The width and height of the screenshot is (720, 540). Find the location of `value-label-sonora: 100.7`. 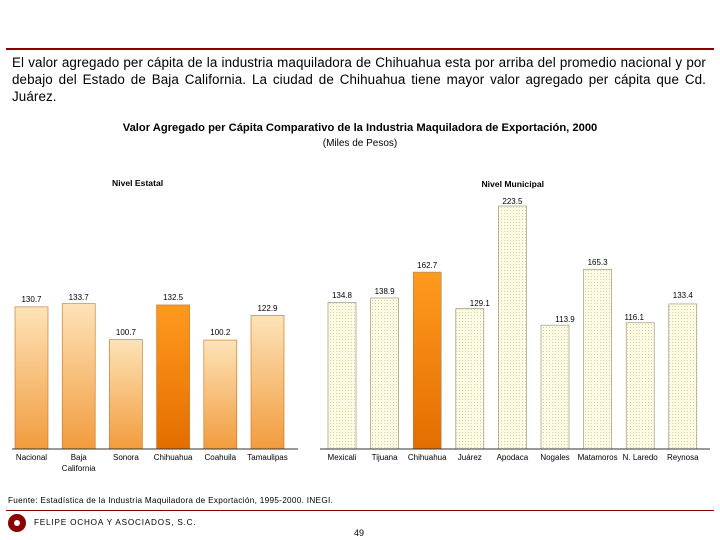

value-label-sonora: 100.7 is located at coordinates (126, 332).